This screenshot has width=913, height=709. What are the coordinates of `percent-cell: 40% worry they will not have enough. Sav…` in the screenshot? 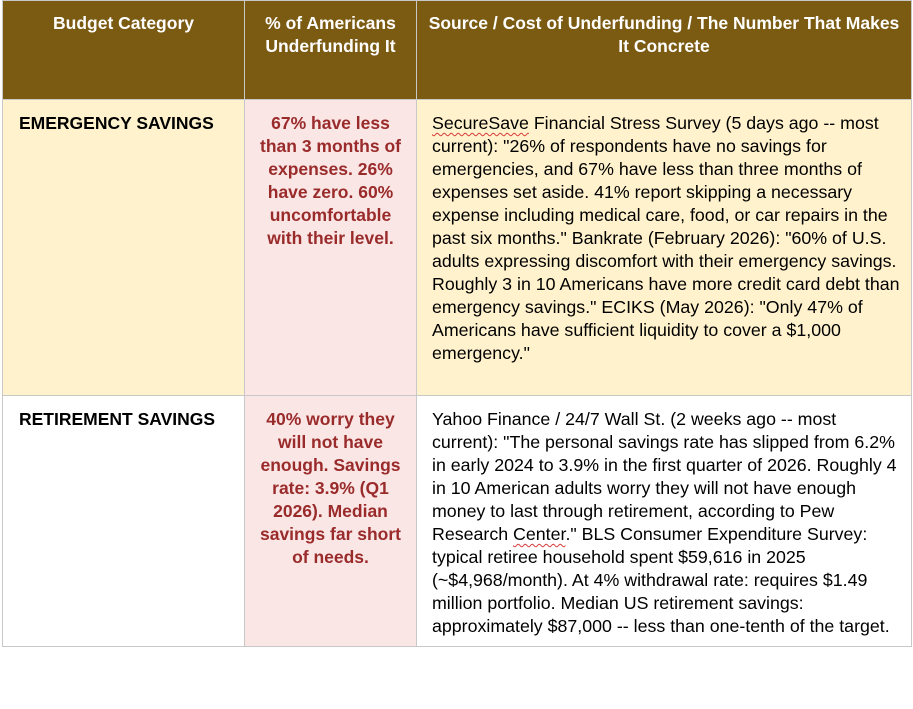 It's located at (330, 521).